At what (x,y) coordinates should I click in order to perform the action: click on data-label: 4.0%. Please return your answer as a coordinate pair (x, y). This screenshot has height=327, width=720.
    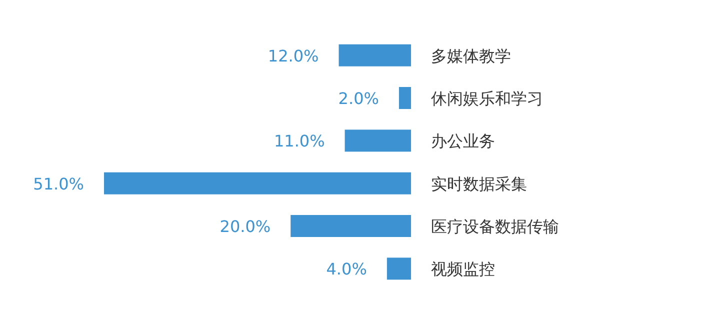
    Looking at the image, I should click on (346, 269).